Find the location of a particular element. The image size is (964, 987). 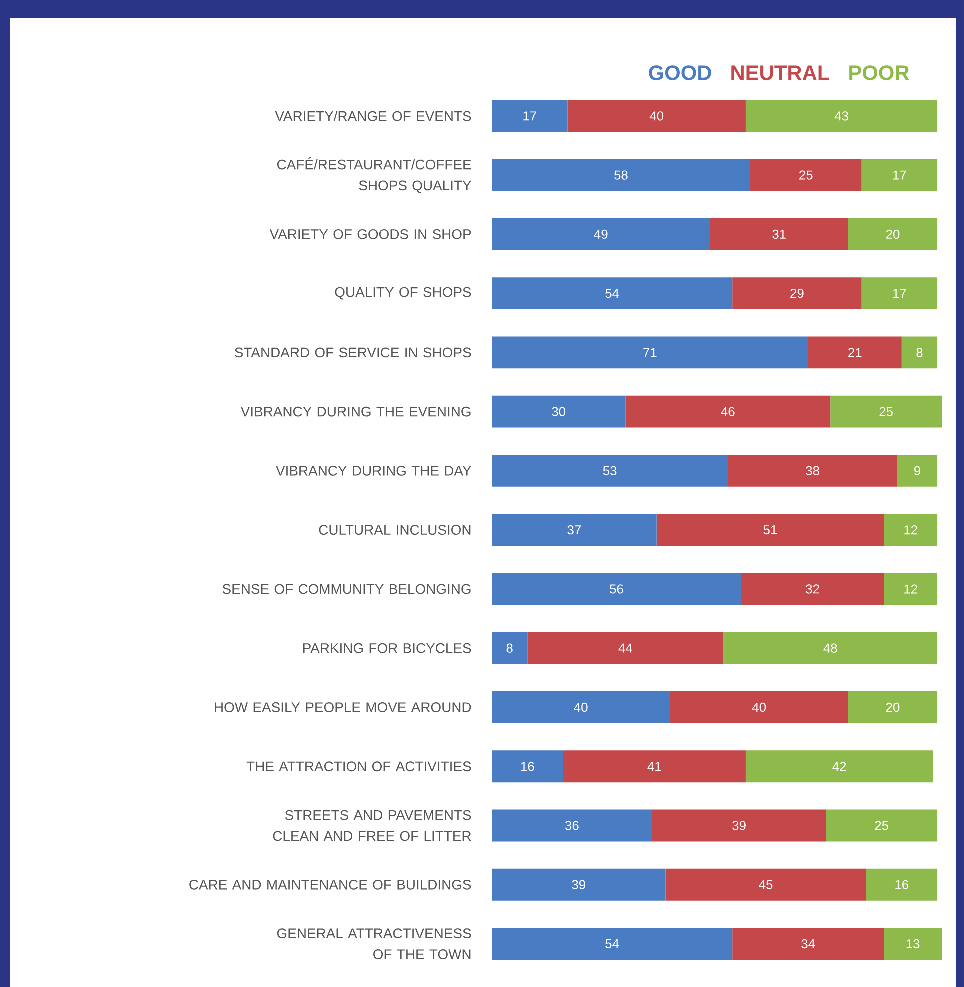

data-label: 53 is located at coordinates (610, 471).